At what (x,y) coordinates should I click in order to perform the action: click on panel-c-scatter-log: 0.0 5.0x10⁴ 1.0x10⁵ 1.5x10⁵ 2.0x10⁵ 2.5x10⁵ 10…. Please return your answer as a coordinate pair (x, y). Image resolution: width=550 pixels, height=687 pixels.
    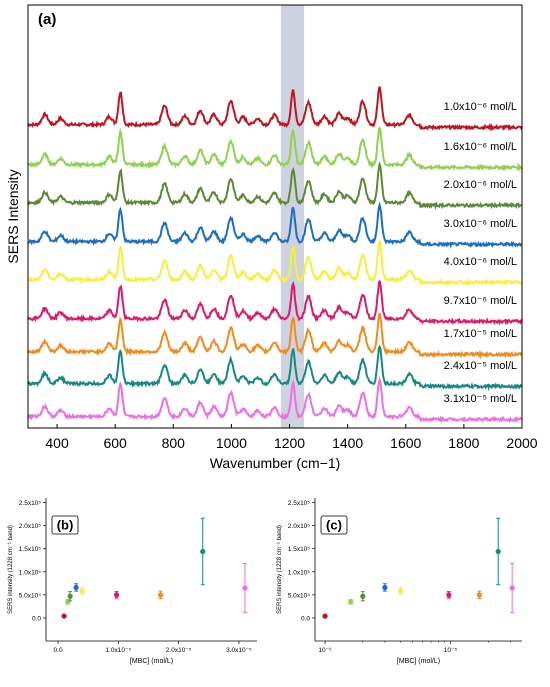
    Looking at the image, I should click on (399, 581).